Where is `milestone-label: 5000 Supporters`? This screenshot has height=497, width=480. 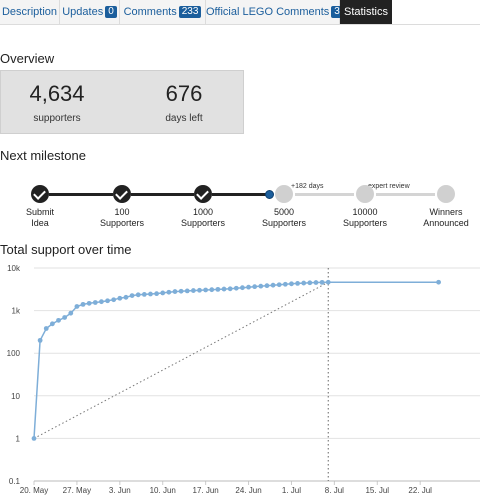
milestone-label: 5000 Supporters is located at coordinates (284, 218).